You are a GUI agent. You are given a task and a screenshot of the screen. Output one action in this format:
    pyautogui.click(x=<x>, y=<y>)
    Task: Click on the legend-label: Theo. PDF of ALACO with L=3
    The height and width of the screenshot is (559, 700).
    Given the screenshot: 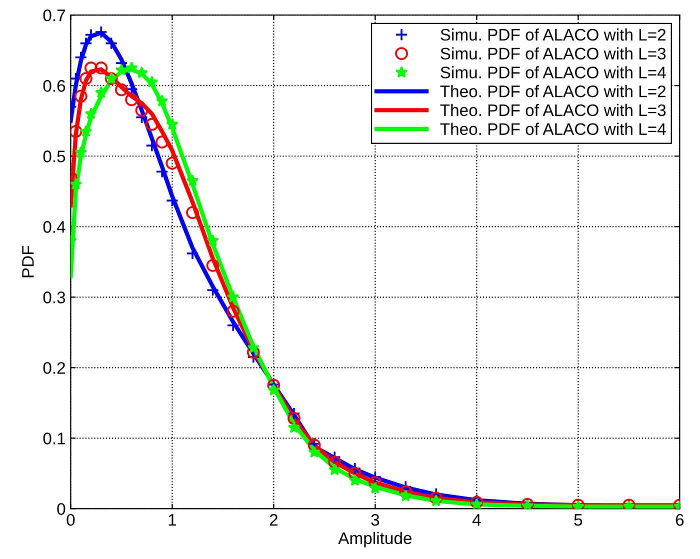 What is the action you would take?
    pyautogui.click(x=553, y=110)
    